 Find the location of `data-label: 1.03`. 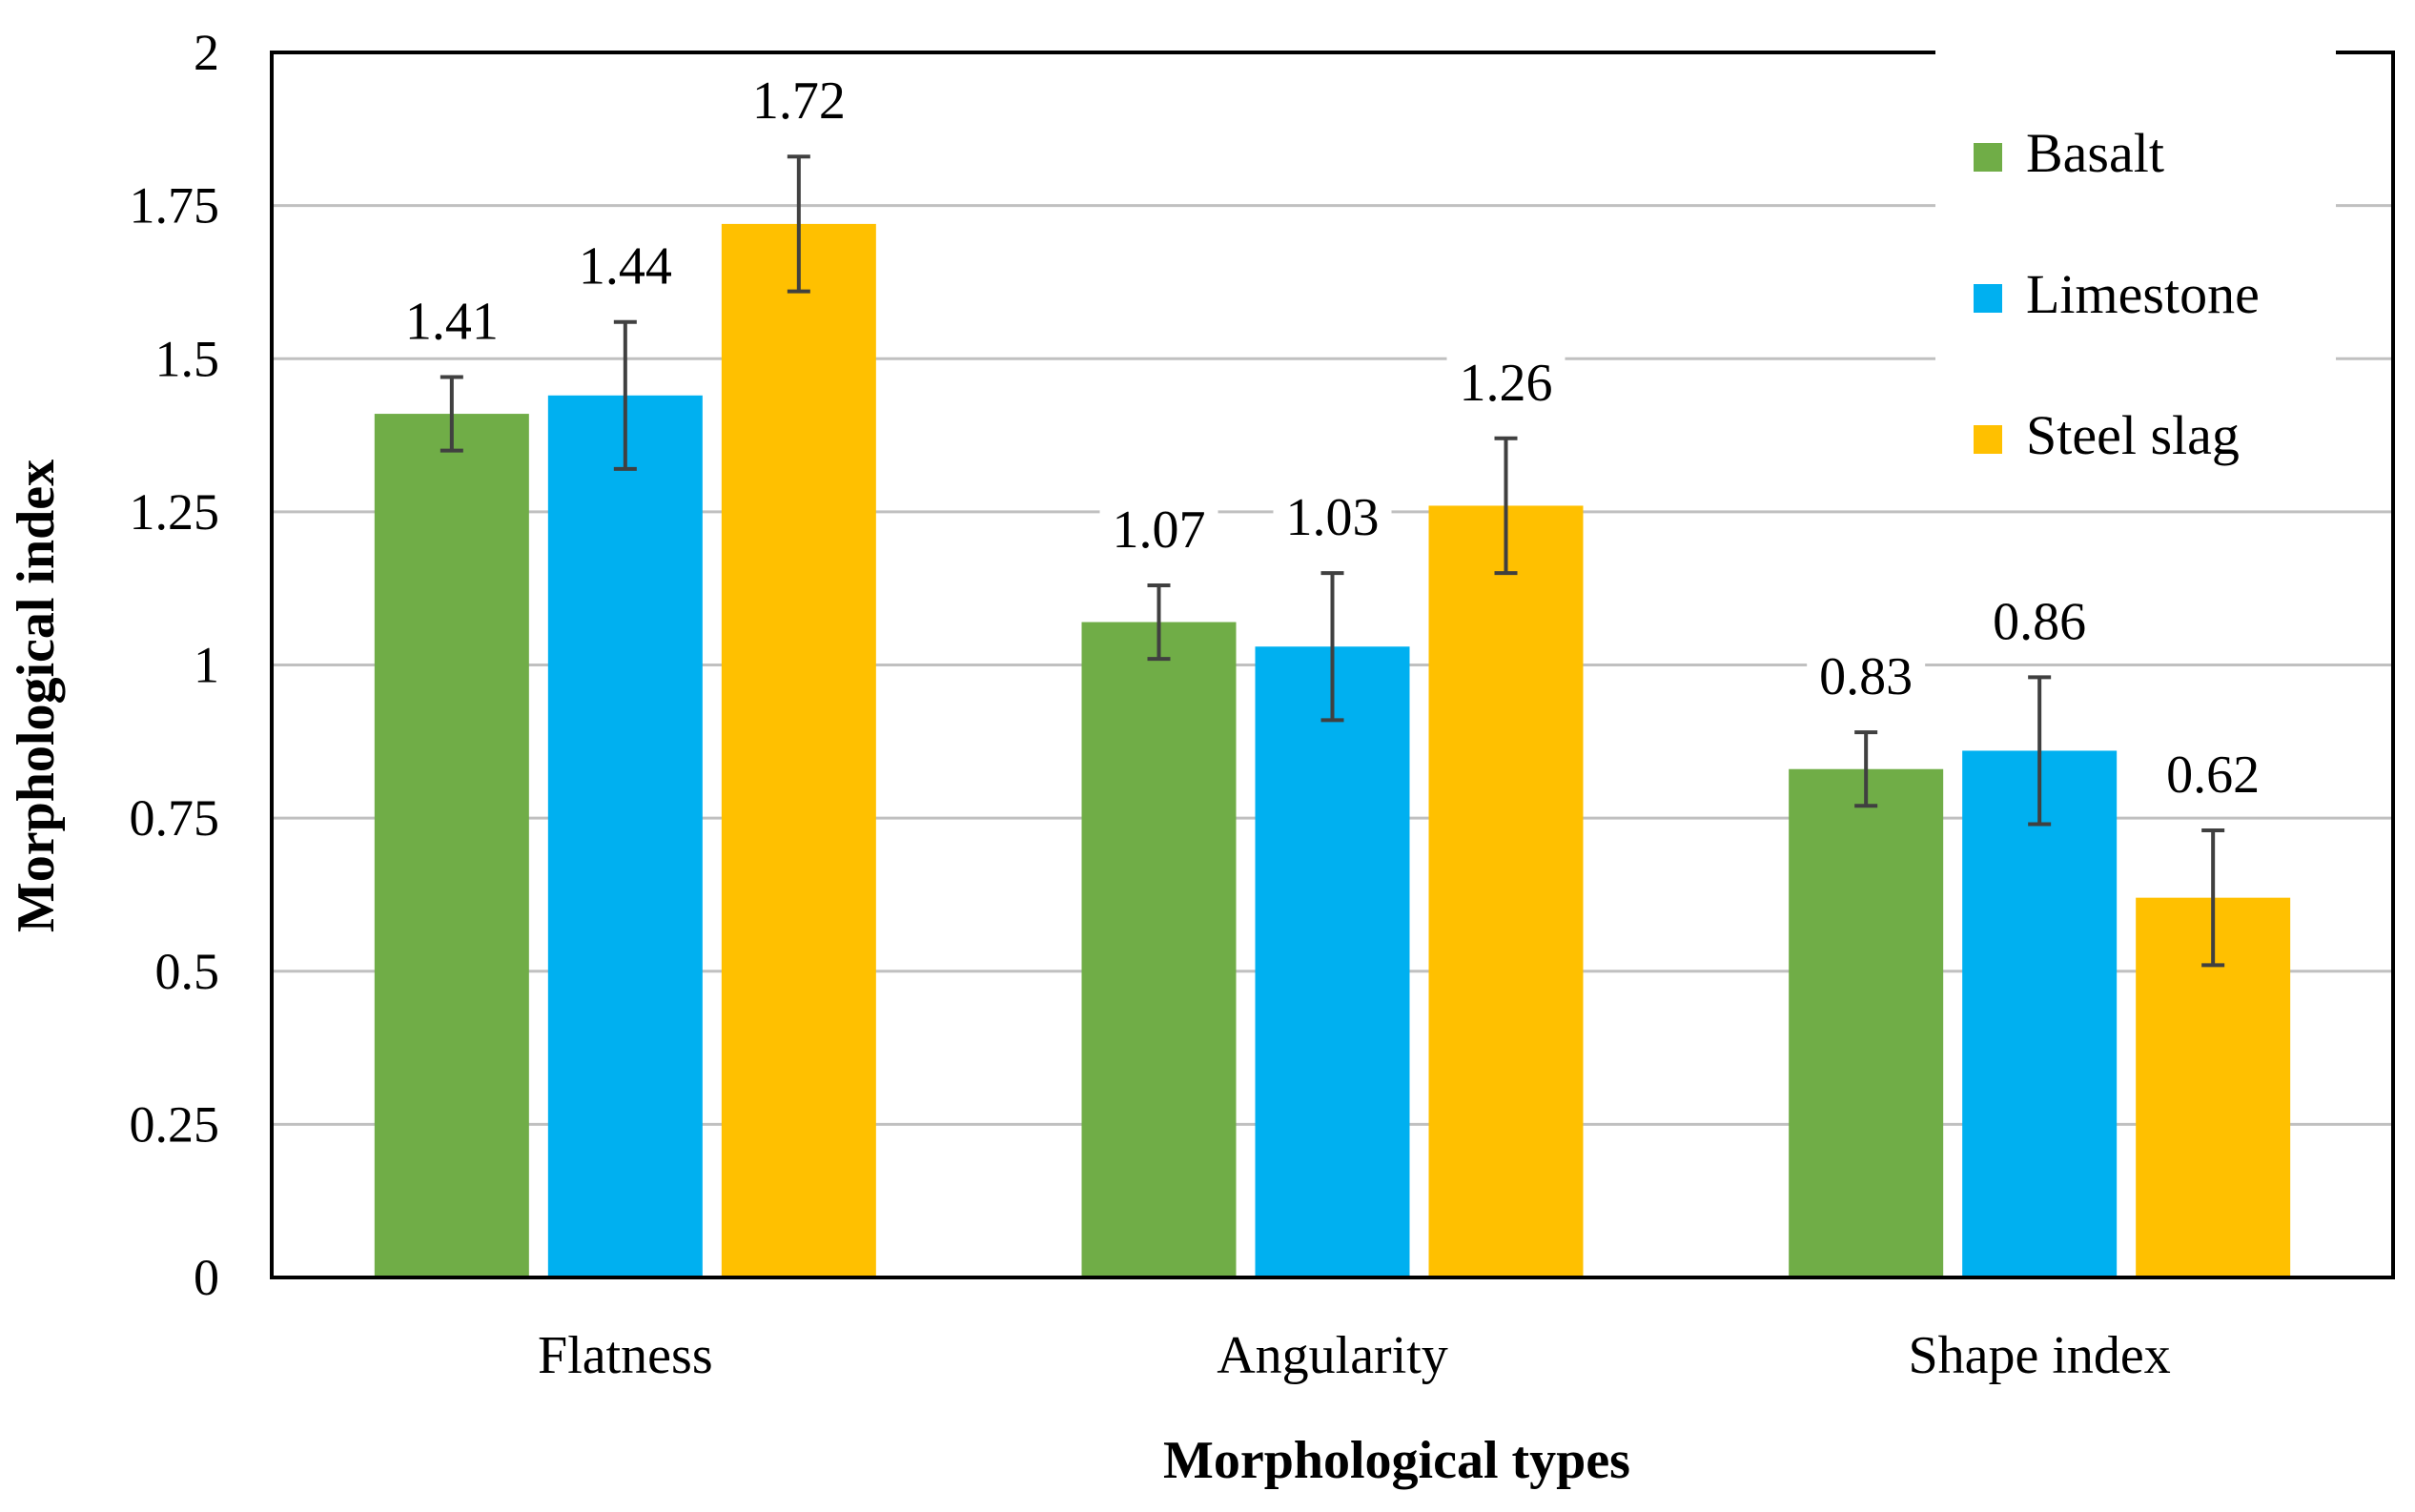

data-label: 1.03 is located at coordinates (1333, 517).